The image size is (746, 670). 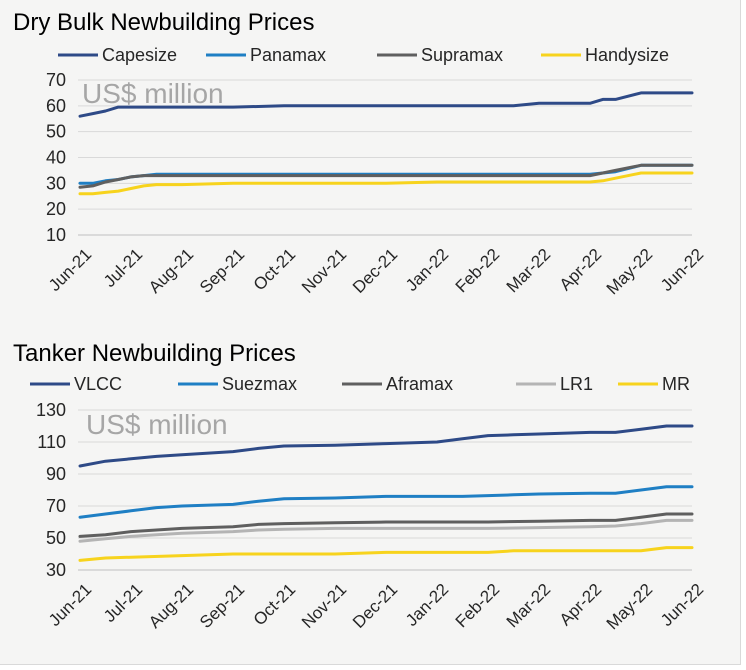 I want to click on legend-label-panamax: Panamax, so click(x=288, y=55).